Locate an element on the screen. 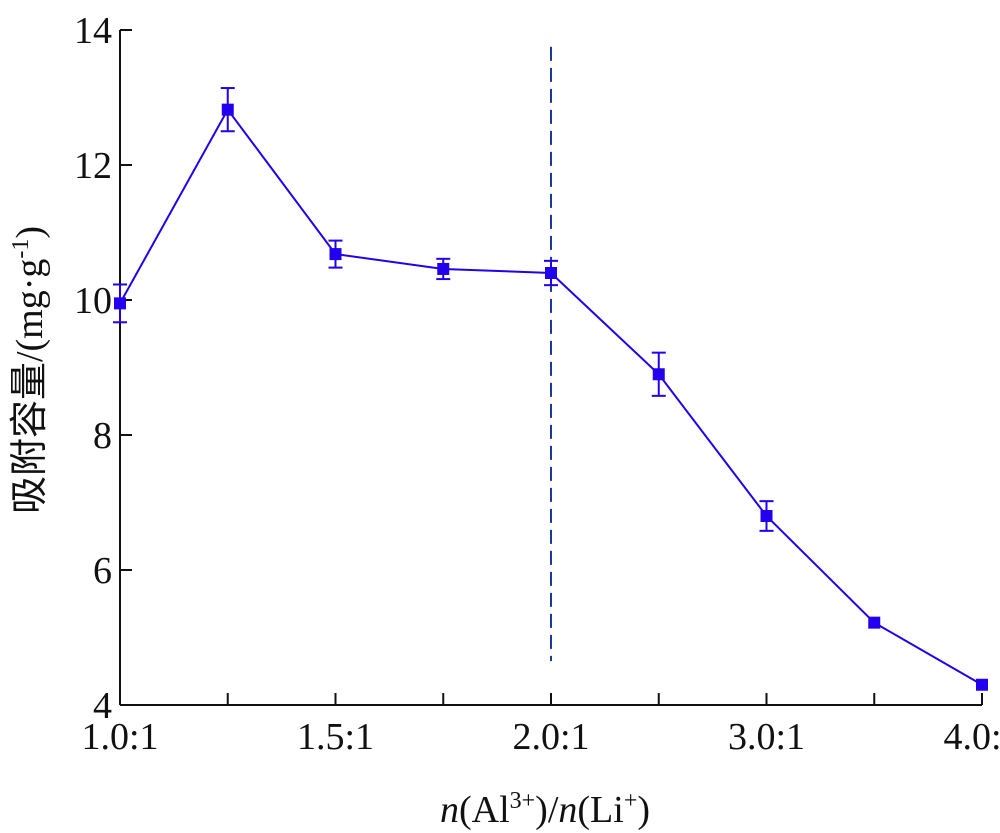 The width and height of the screenshot is (1000, 833). y-axis-title: 吸附容量/(mg·g-1) is located at coordinates (29, 370).